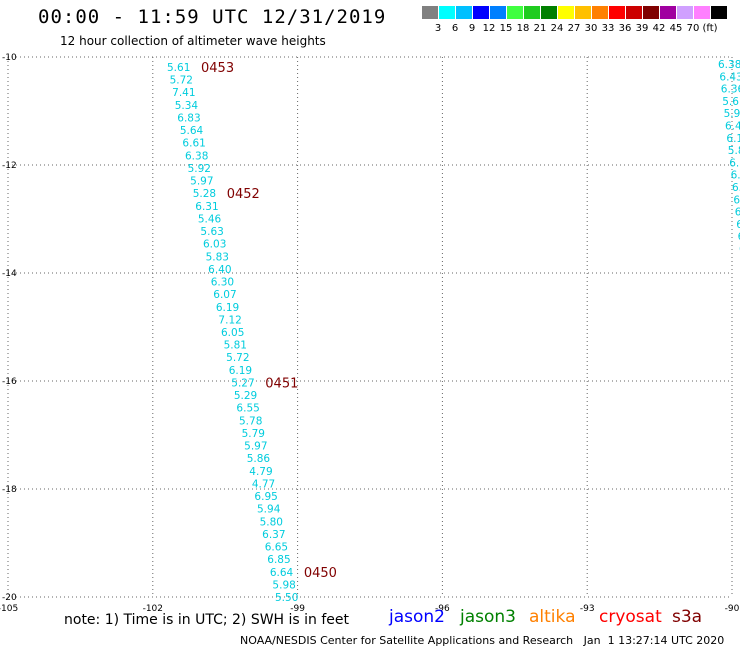 This screenshot has width=740, height=650. Describe the element at coordinates (540, 28) in the screenshot. I see `legend-label: 21` at that location.